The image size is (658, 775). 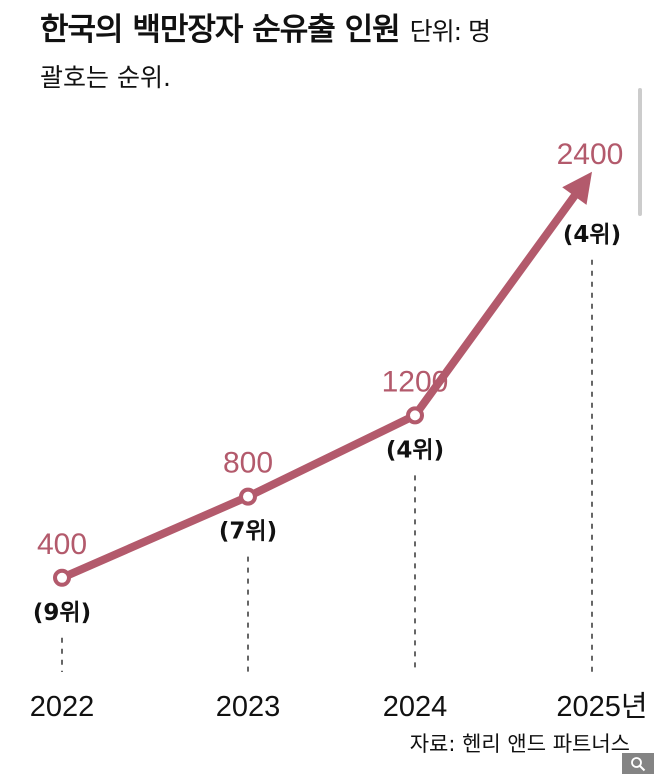 What do you see at coordinates (590, 154) in the screenshot?
I see `value-label: 2400` at bounding box center [590, 154].